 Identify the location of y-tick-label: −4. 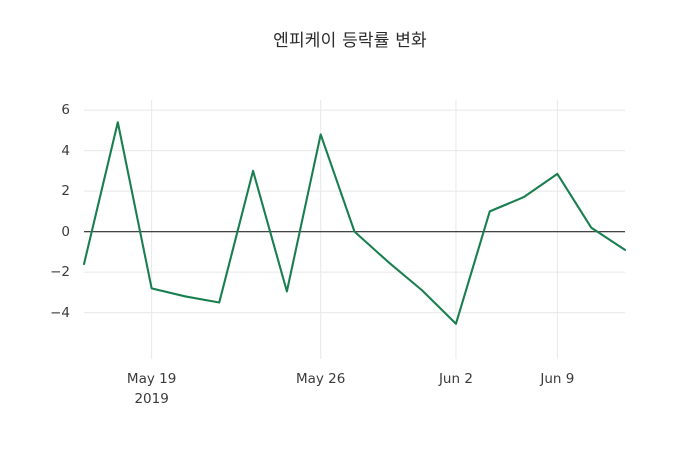
(60, 312).